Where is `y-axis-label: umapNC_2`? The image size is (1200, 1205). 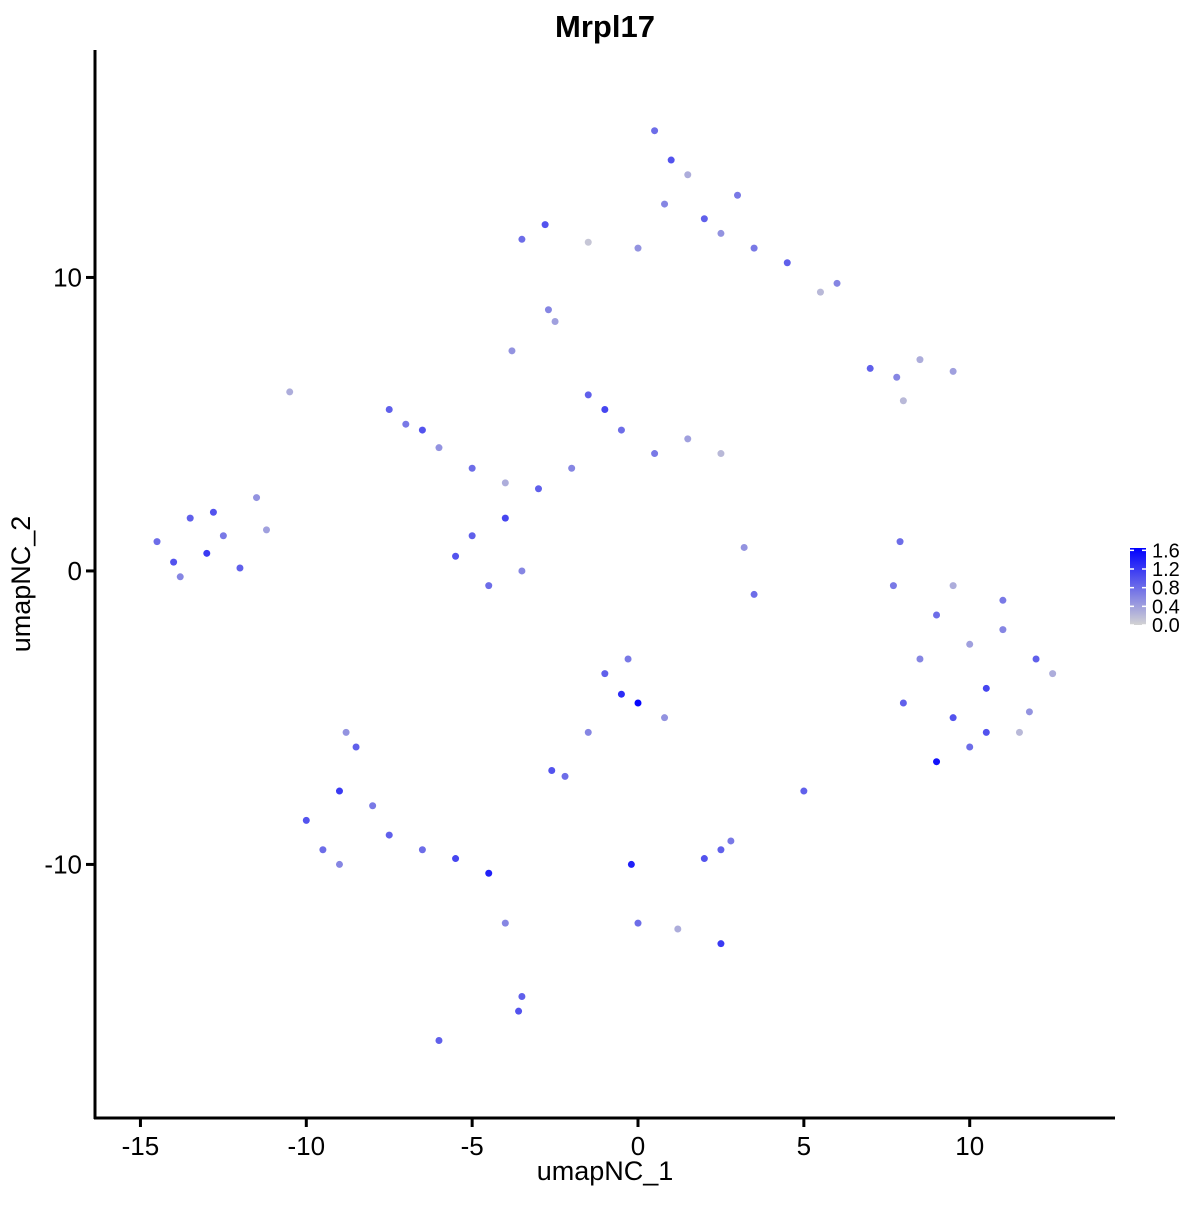
y-axis-label: umapNC_2 is located at coordinates (21, 584).